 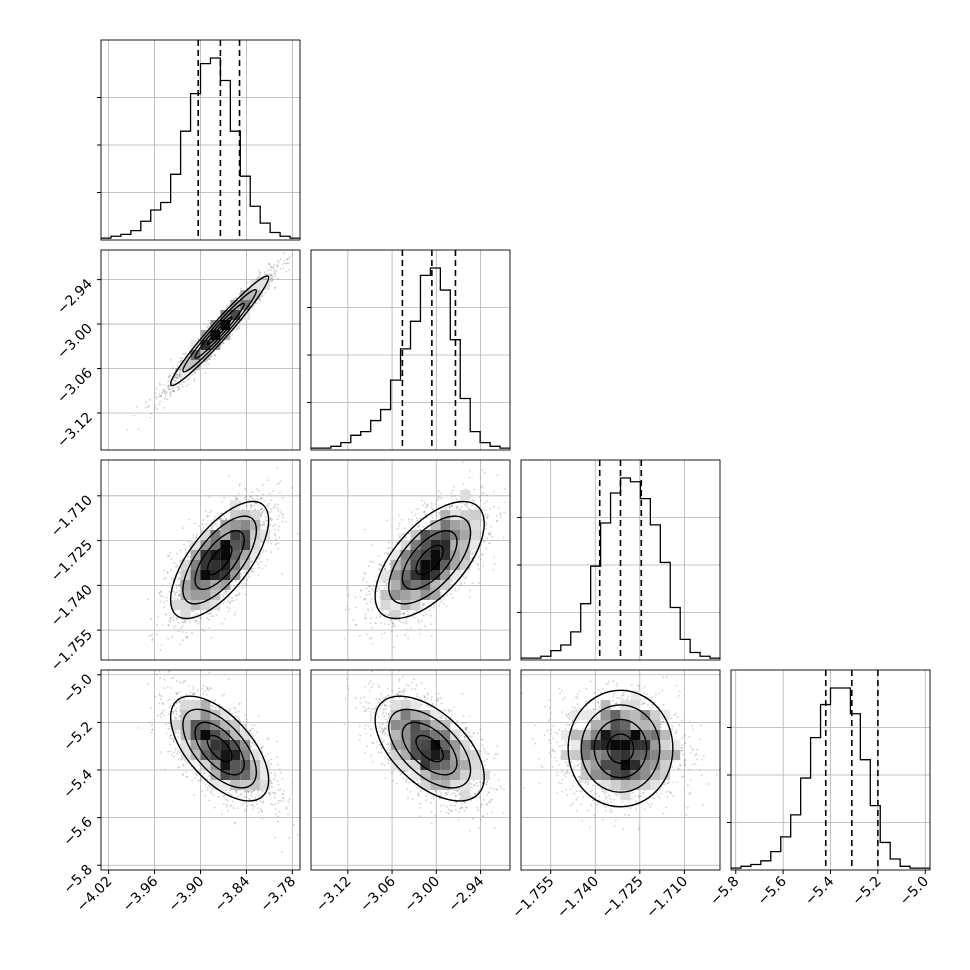 I want to click on panel-frame, so click(x=620, y=560).